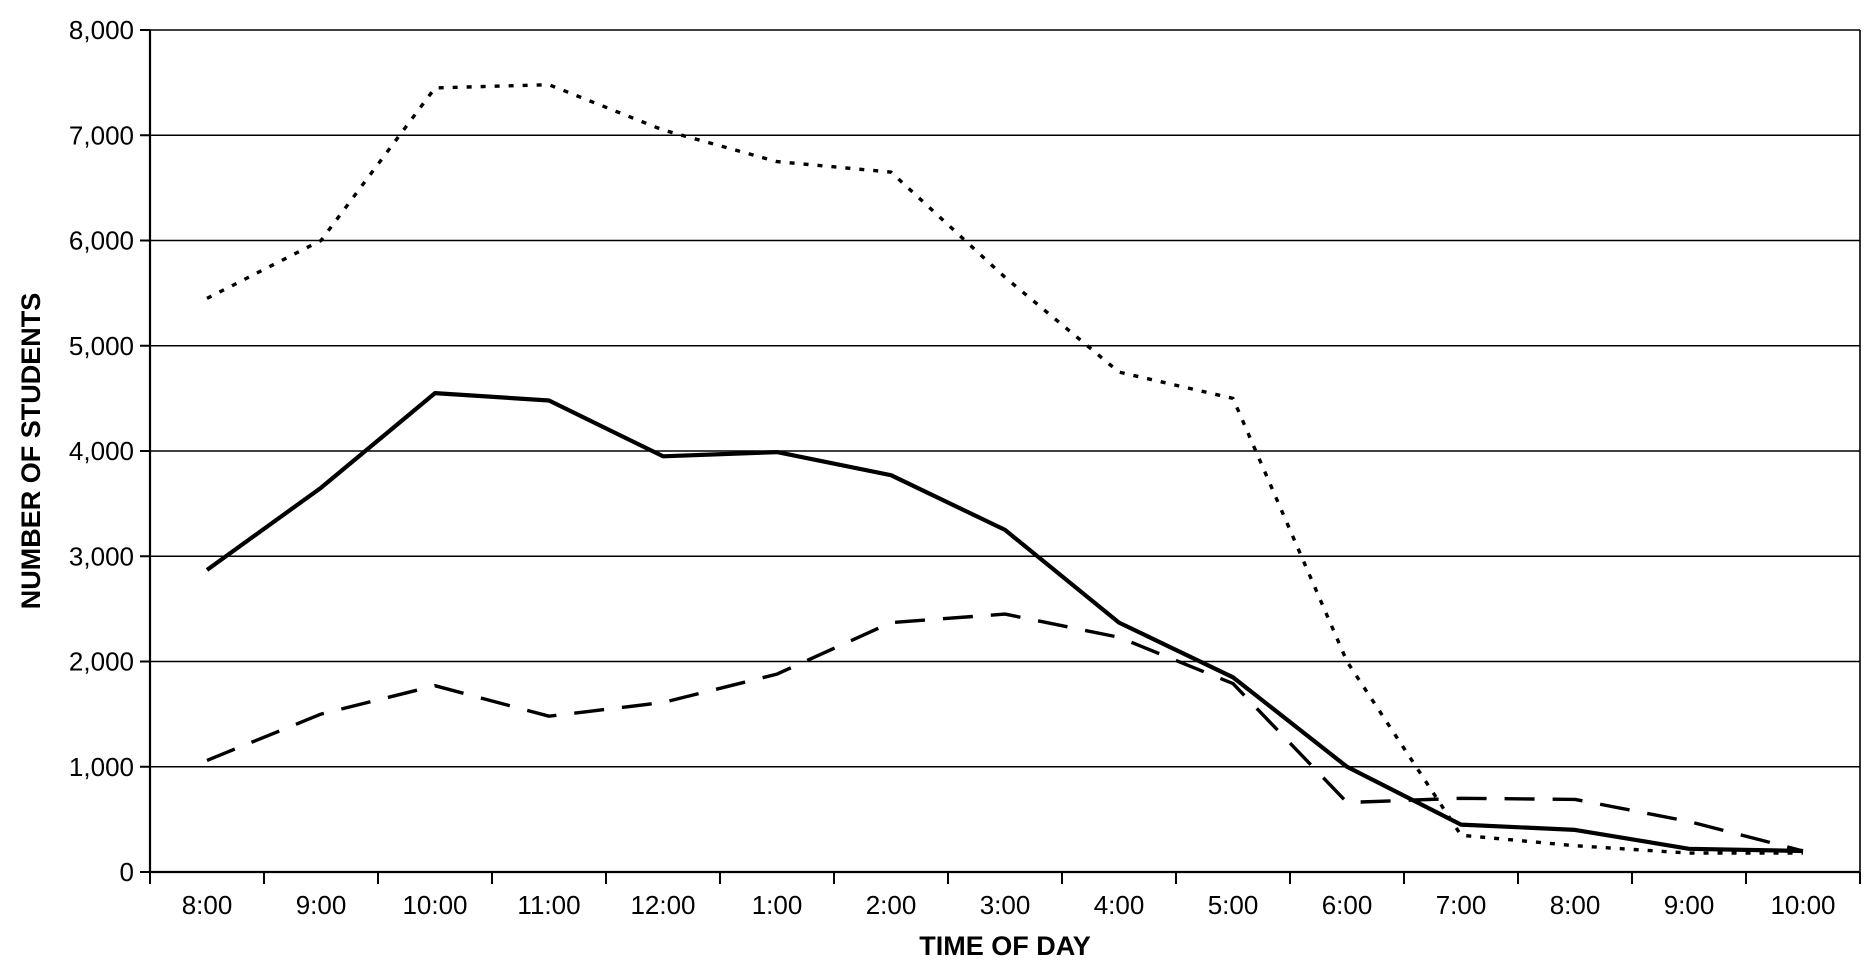  Describe the element at coordinates (101, 451) in the screenshot. I see `y-tick-label: 4,000` at that location.